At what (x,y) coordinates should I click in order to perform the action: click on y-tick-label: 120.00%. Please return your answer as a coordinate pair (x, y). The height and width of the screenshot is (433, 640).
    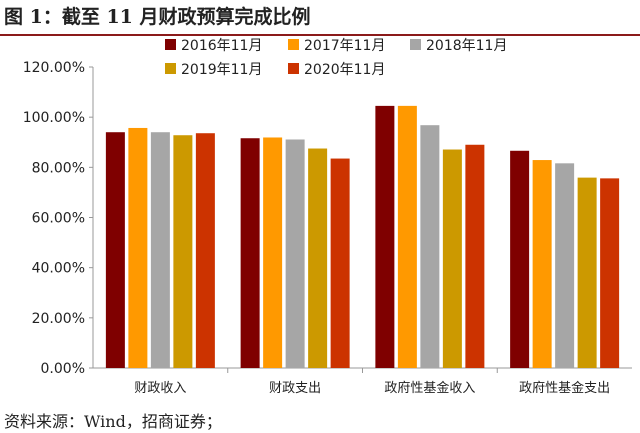
    Looking at the image, I should click on (54, 68).